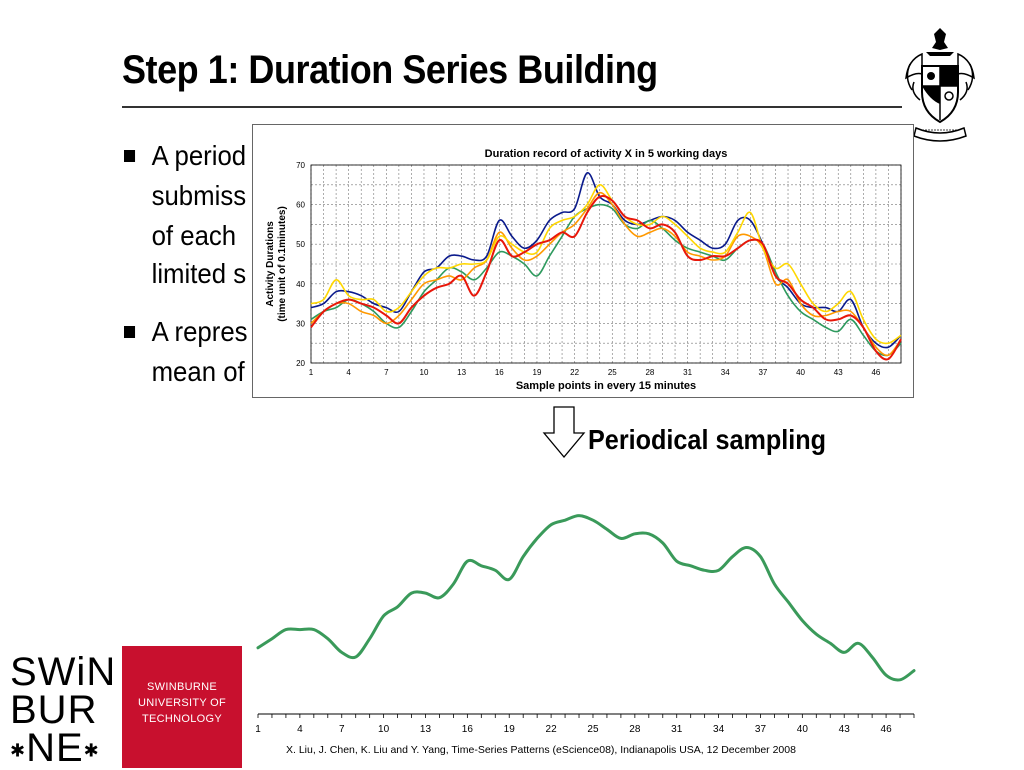 The height and width of the screenshot is (770, 1024). Describe the element at coordinates (199, 331) in the screenshot. I see `bullet-2-line-1: A repres` at that location.